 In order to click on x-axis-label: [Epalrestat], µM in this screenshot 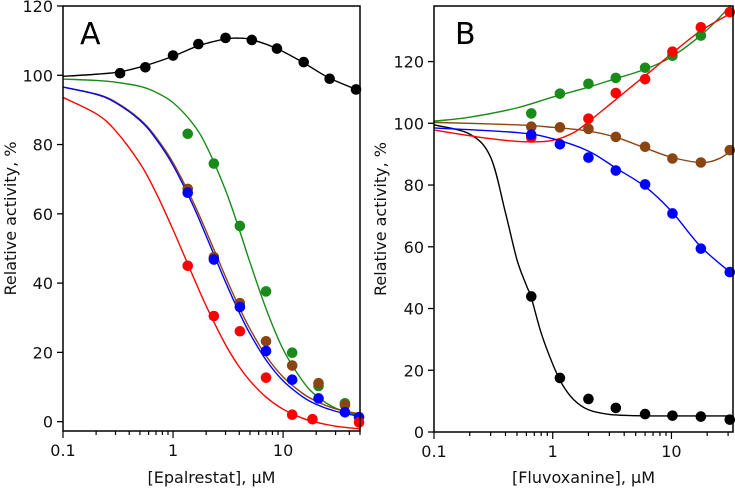, I will do `click(212, 477)`.